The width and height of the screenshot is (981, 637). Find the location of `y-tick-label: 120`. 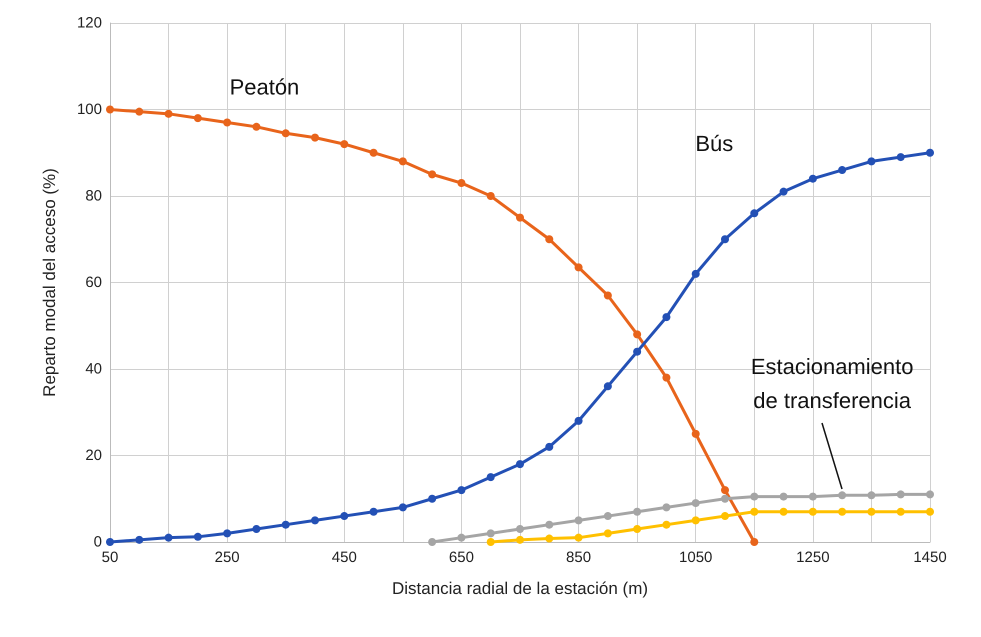

y-tick-label: 120 is located at coordinates (89, 23).